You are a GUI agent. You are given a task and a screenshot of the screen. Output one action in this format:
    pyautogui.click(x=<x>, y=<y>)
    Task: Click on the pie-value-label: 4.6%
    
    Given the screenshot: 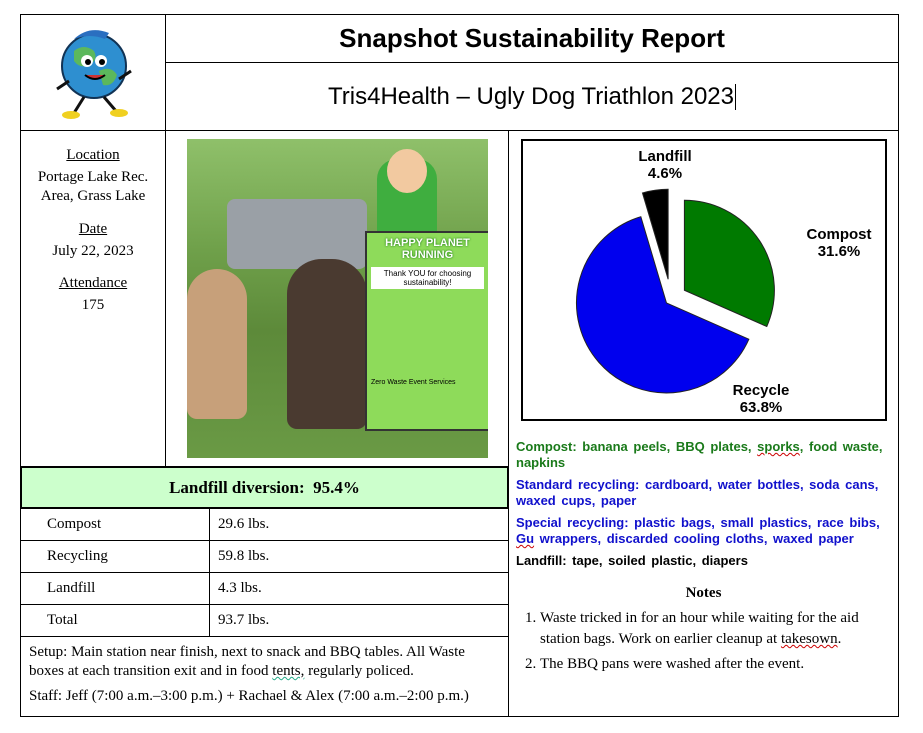 What is the action you would take?
    pyautogui.click(x=665, y=173)
    